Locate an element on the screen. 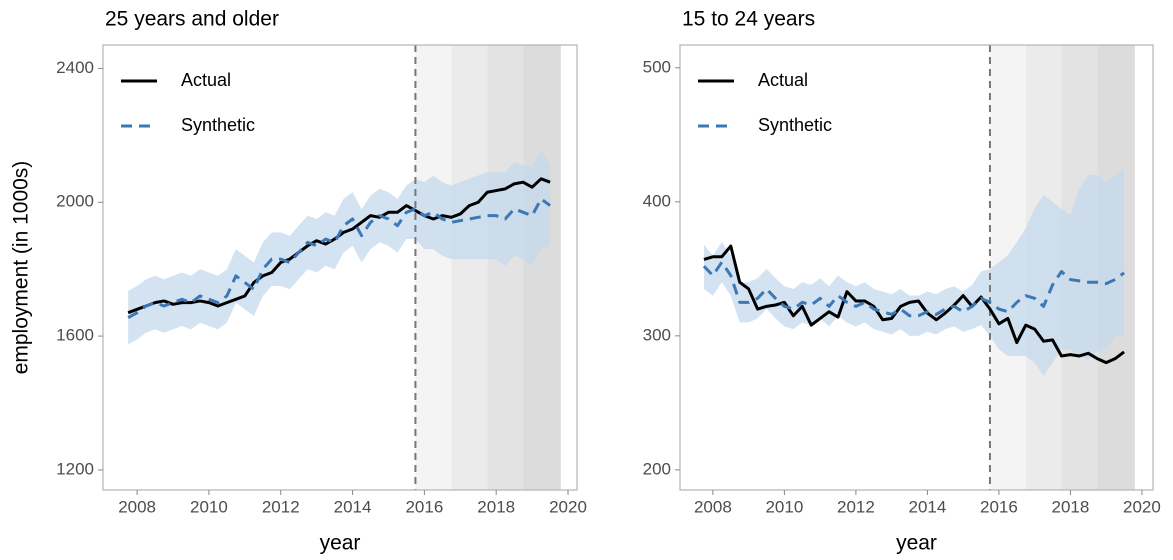  chart-title: 25 years and older is located at coordinates (192, 19).